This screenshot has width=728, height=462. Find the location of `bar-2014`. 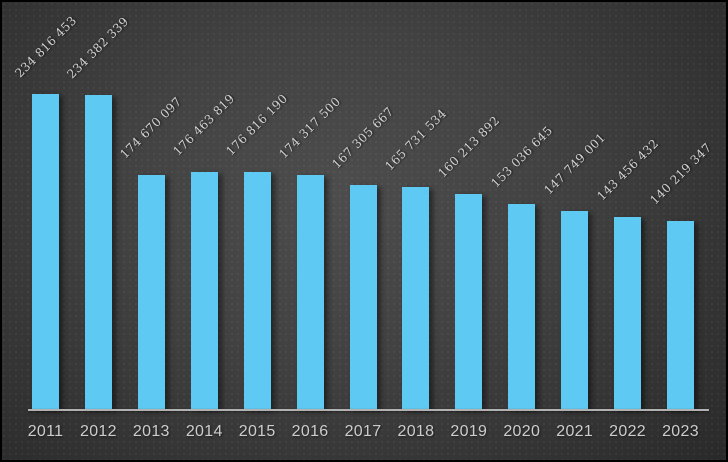

bar-2014 is located at coordinates (204, 290).